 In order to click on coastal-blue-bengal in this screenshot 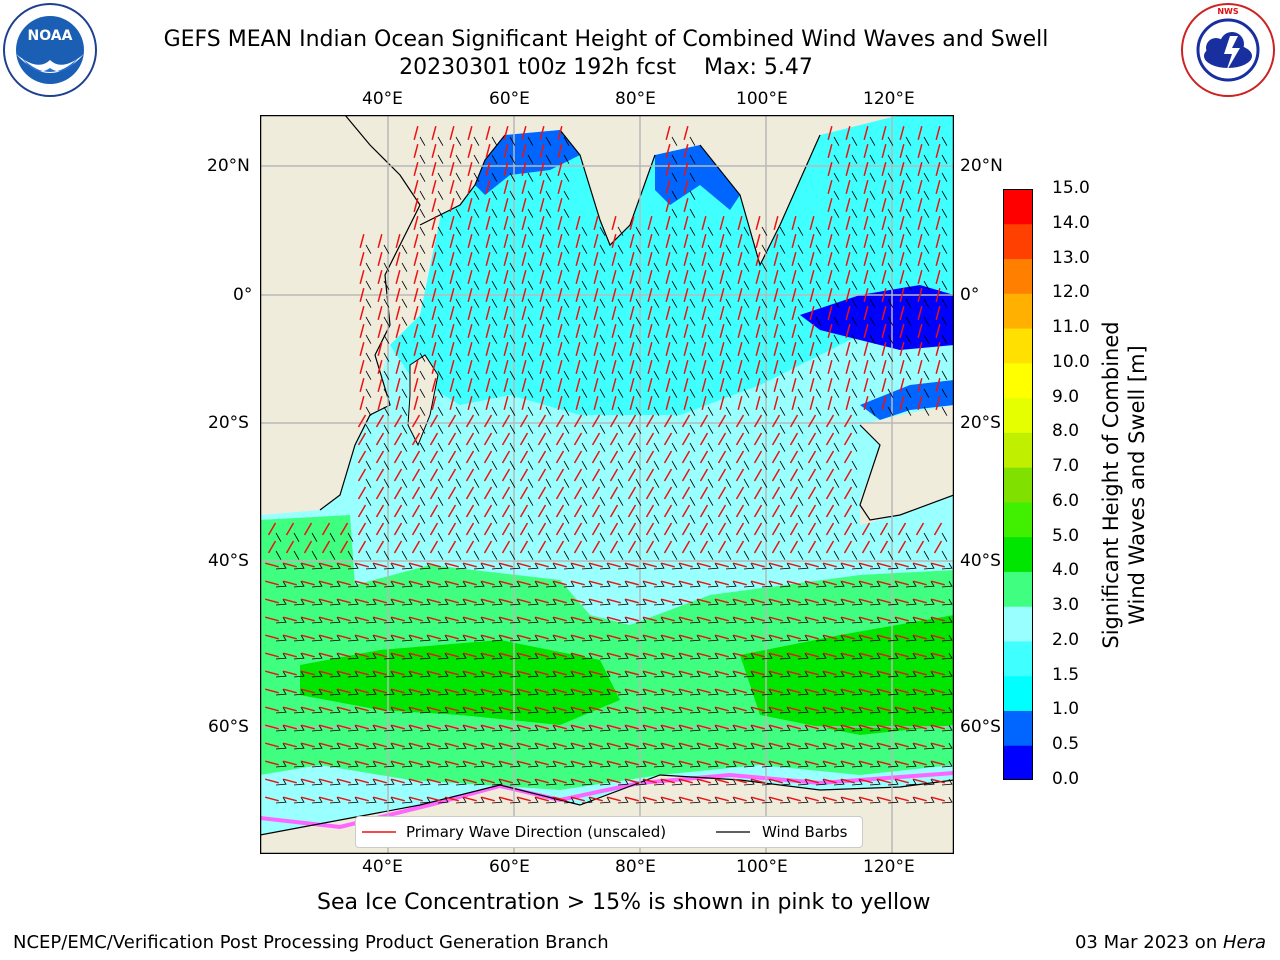, I will do `click(697, 177)`.